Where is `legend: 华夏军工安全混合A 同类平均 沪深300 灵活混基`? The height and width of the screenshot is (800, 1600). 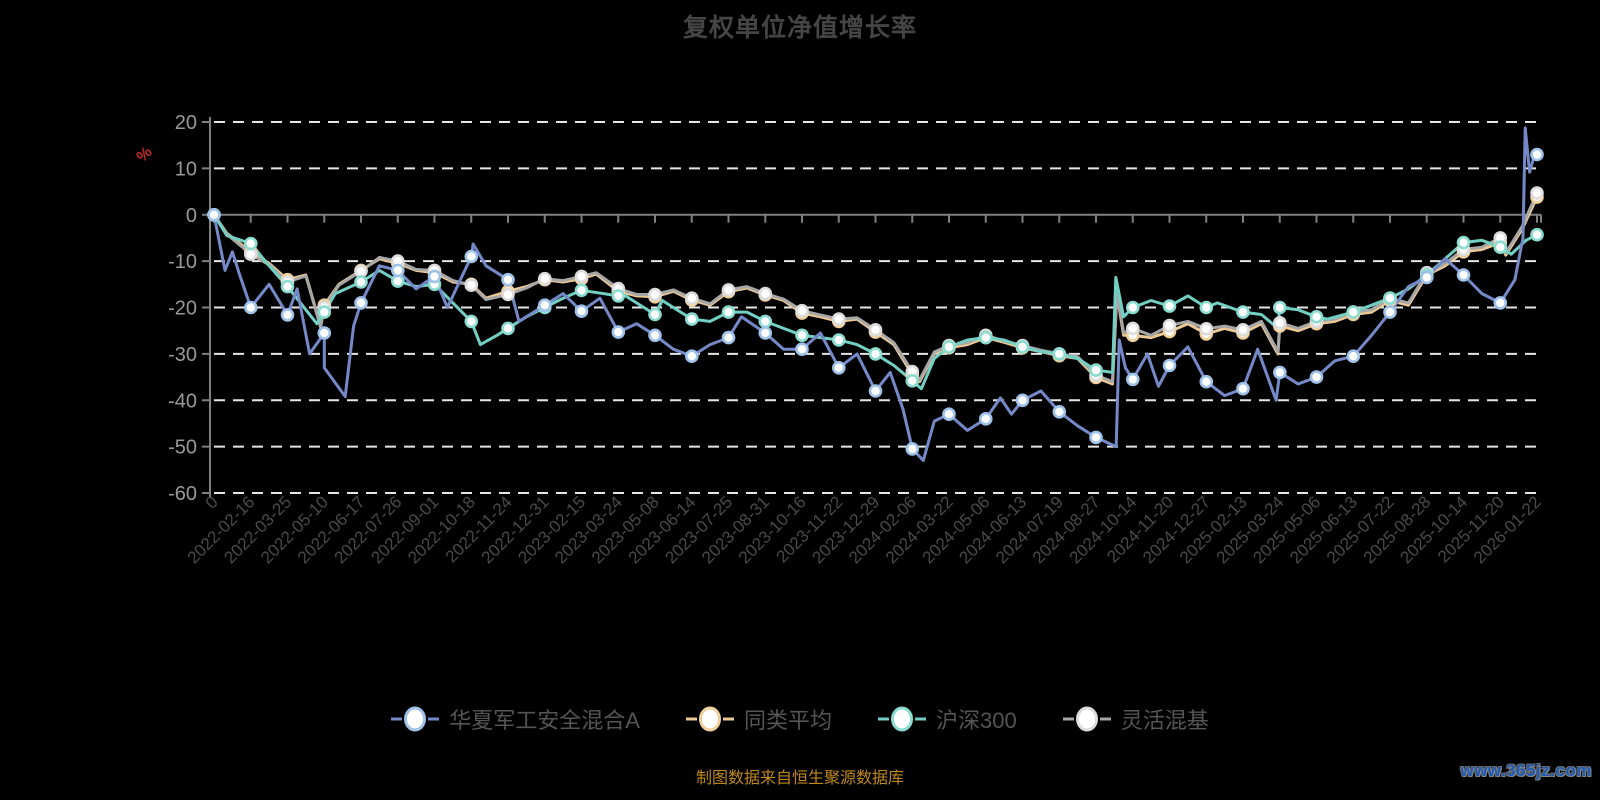
legend: 华夏军工安全混合A 同类平均 沪深300 灵活混基 is located at coordinates (800, 719).